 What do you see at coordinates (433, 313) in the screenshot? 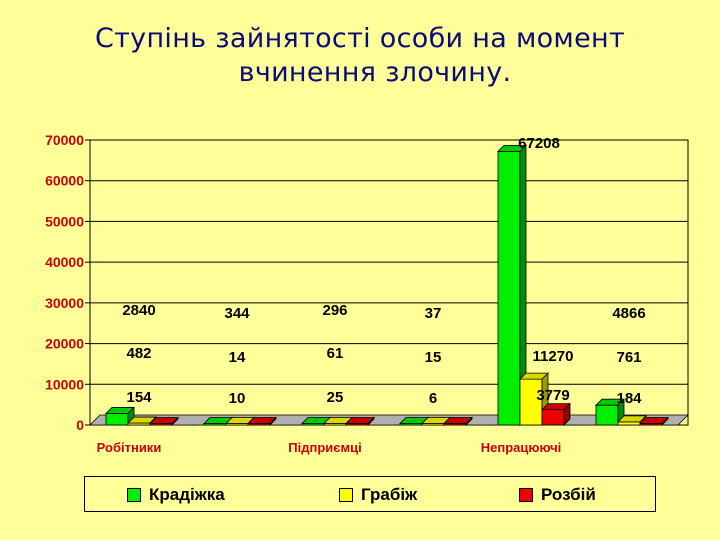
I see `data-label: 37` at bounding box center [433, 313].